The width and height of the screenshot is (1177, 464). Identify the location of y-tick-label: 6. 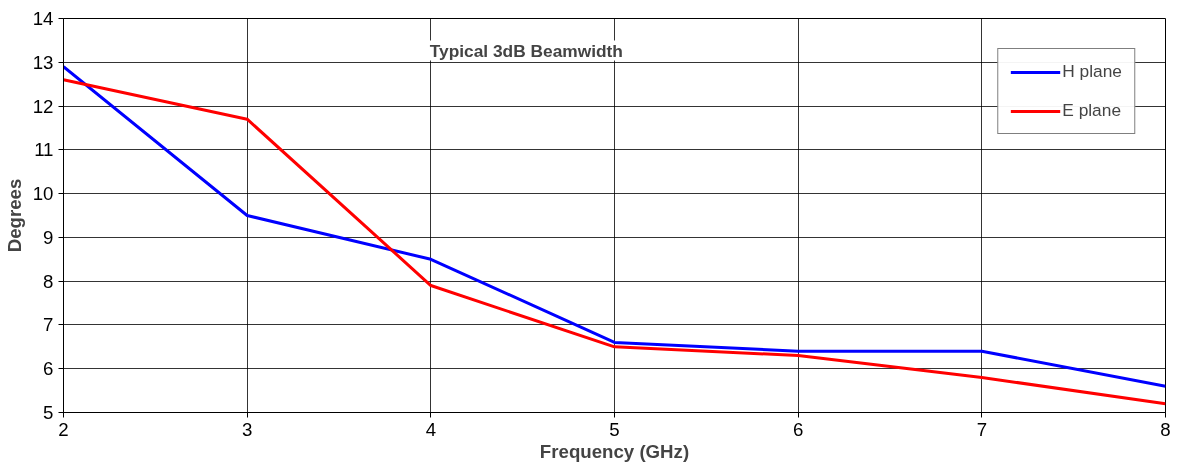
(48, 369).